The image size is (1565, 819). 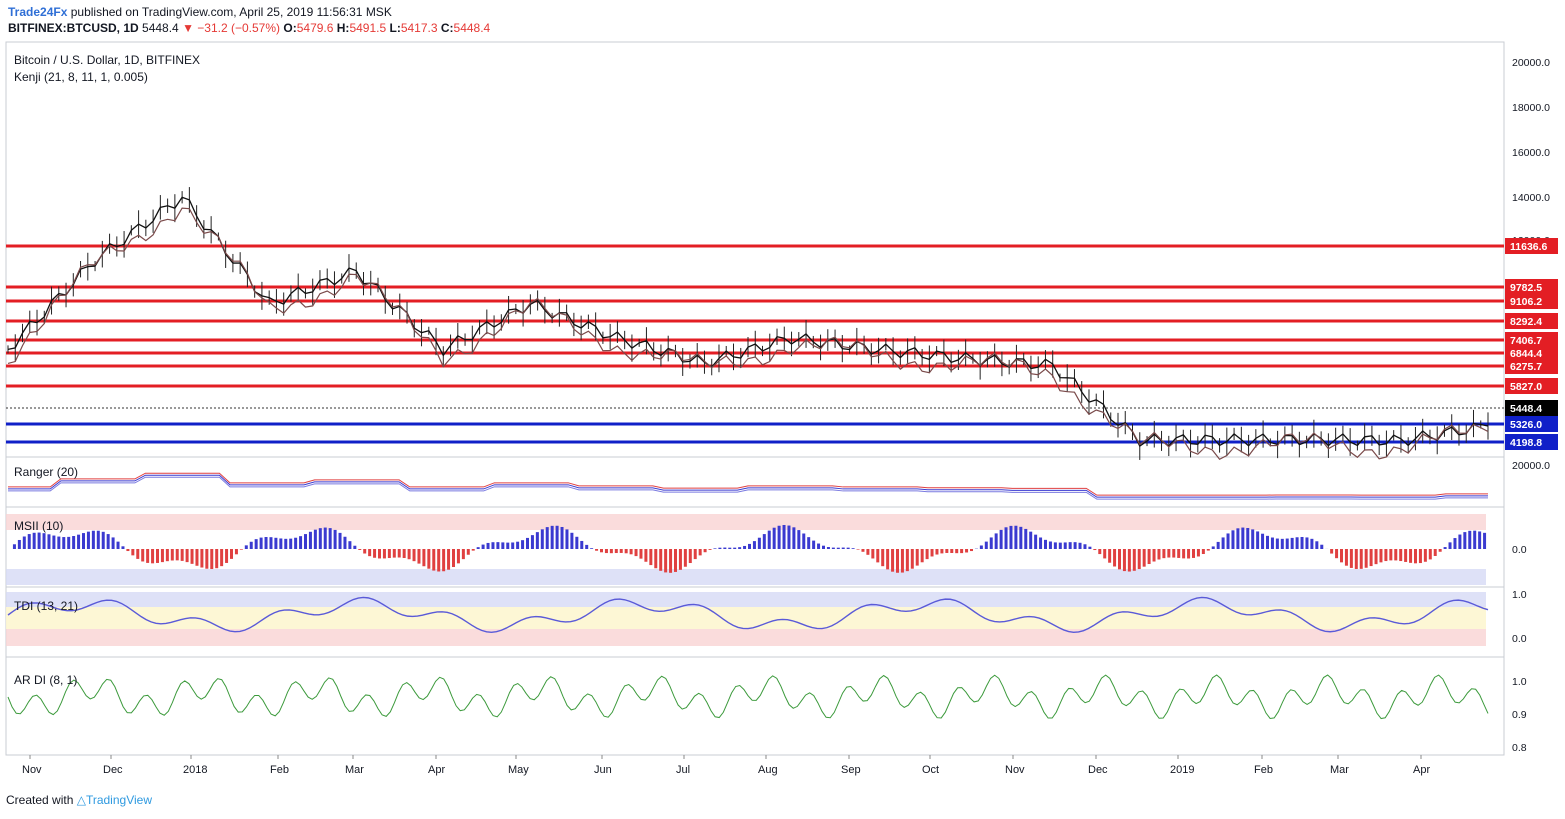 I want to click on open-value: 5479.6, so click(x=315, y=28).